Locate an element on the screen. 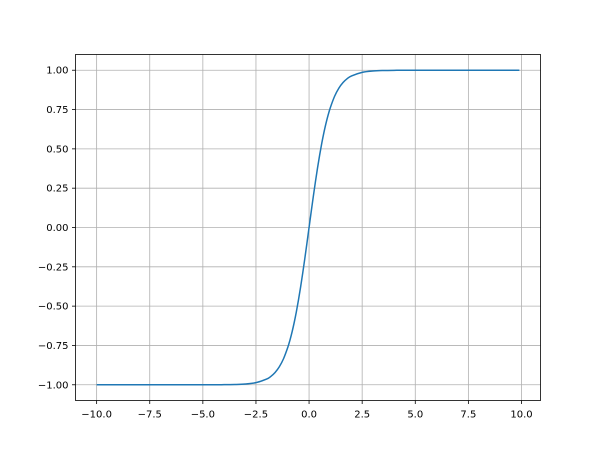  y-tick-label: 0.75 is located at coordinates (57, 110).